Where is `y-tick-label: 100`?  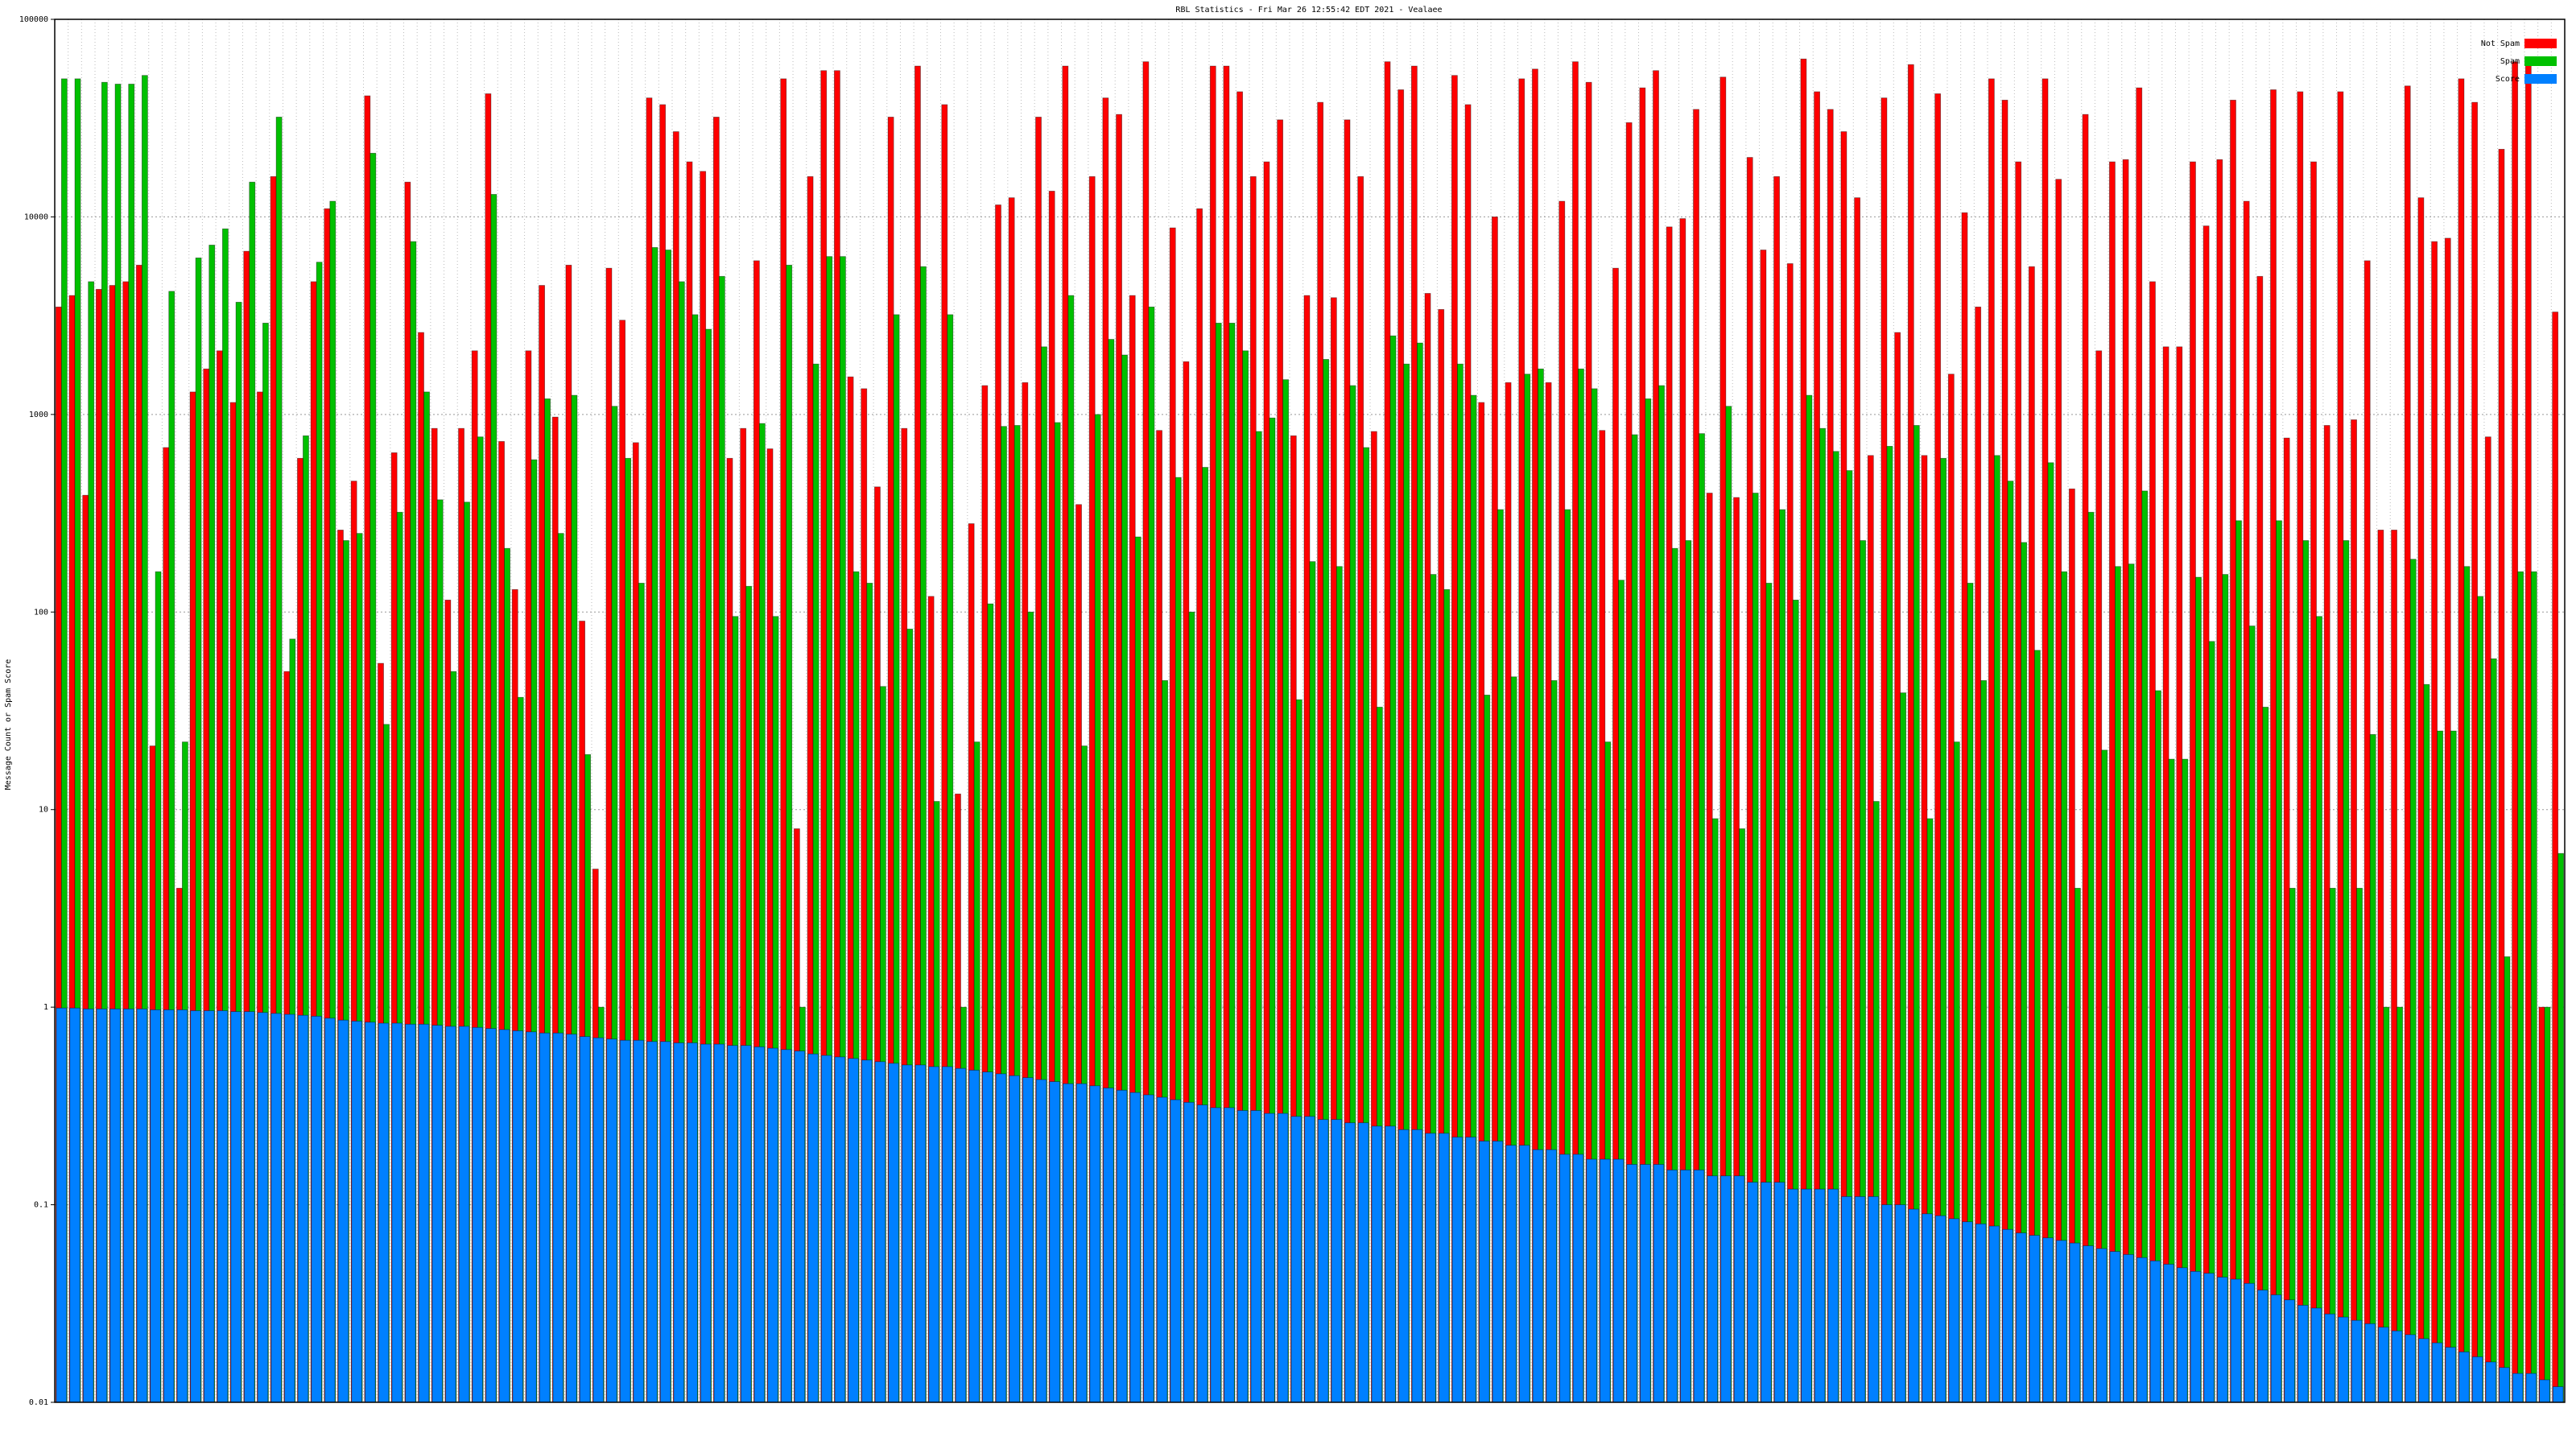 y-tick-label: 100 is located at coordinates (41, 612).